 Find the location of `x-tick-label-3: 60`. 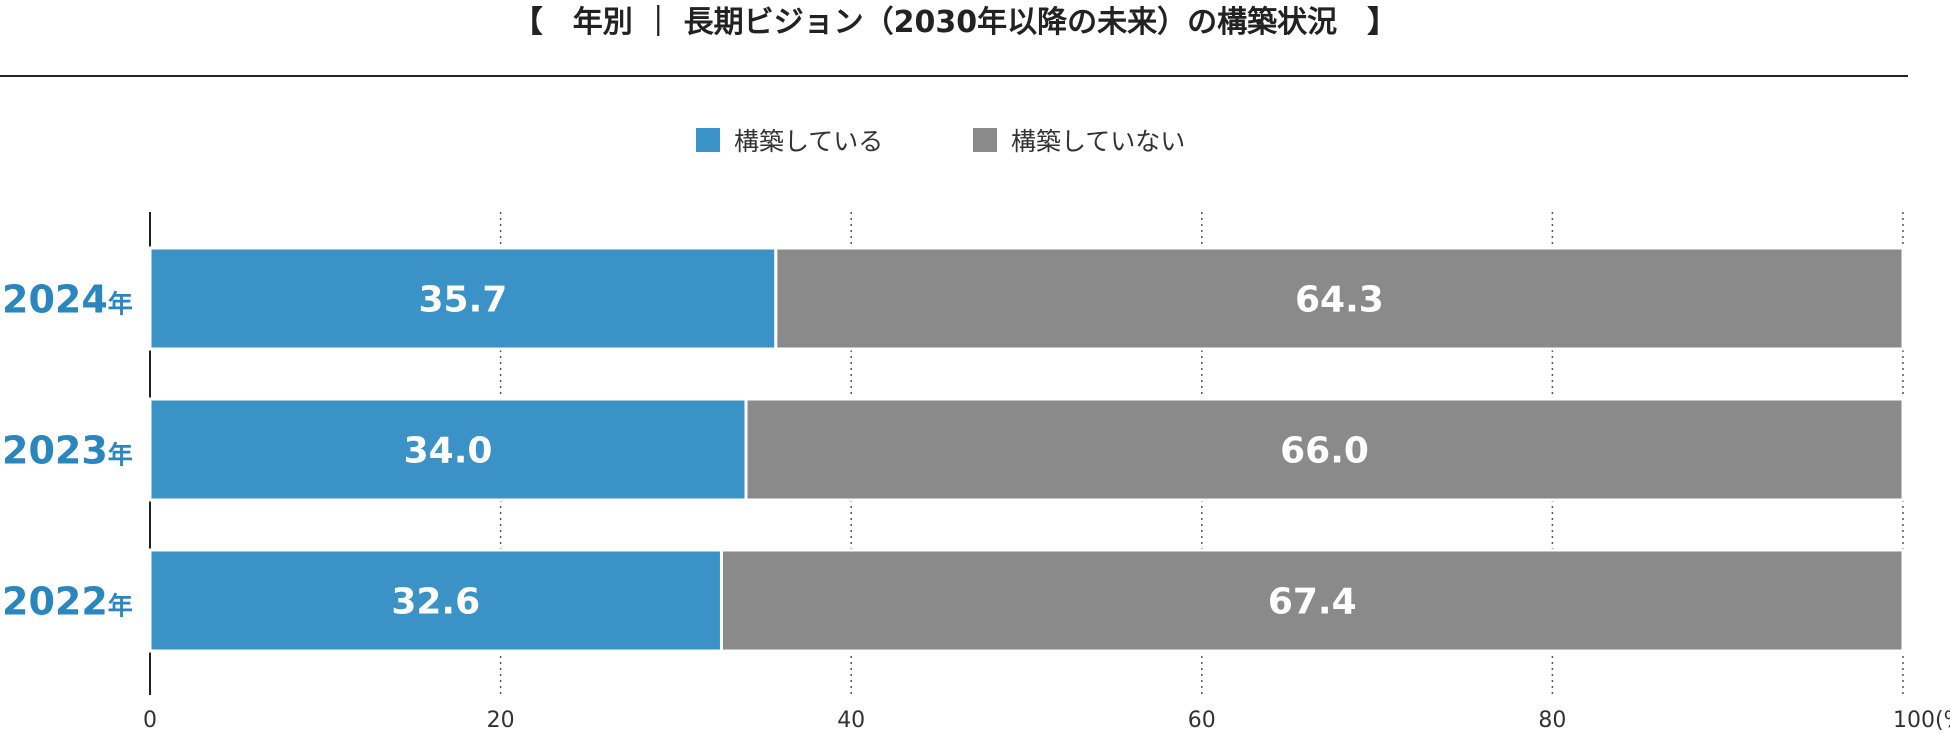

x-tick-label-3: 60 is located at coordinates (1202, 720).